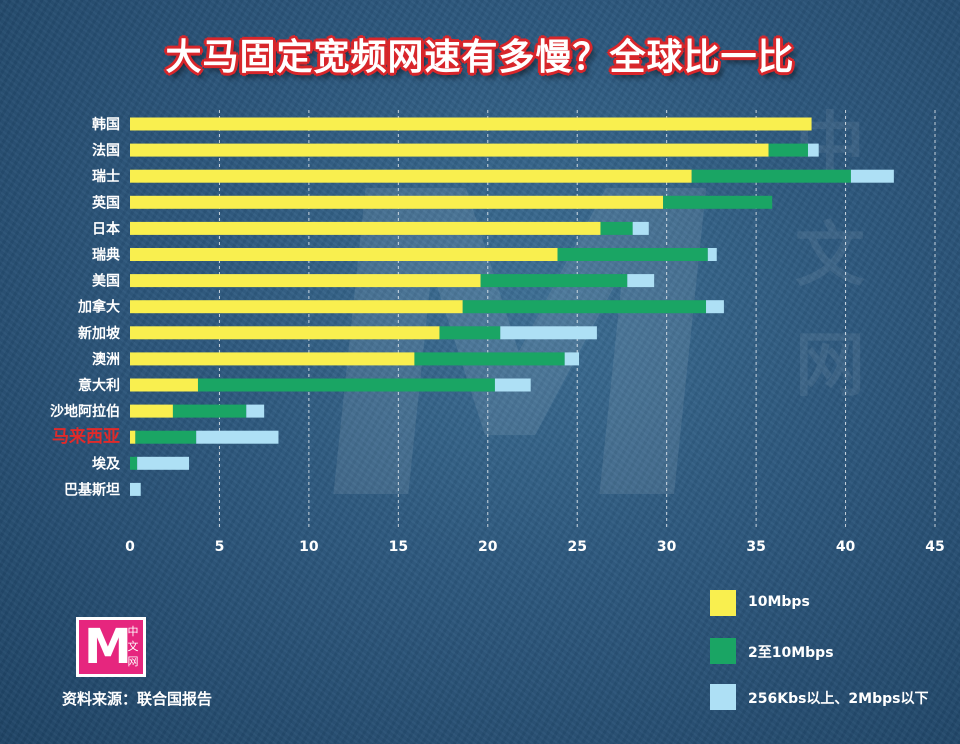 This screenshot has height=744, width=960. Describe the element at coordinates (99, 385) in the screenshot. I see `category-label-10: 意大利` at that location.